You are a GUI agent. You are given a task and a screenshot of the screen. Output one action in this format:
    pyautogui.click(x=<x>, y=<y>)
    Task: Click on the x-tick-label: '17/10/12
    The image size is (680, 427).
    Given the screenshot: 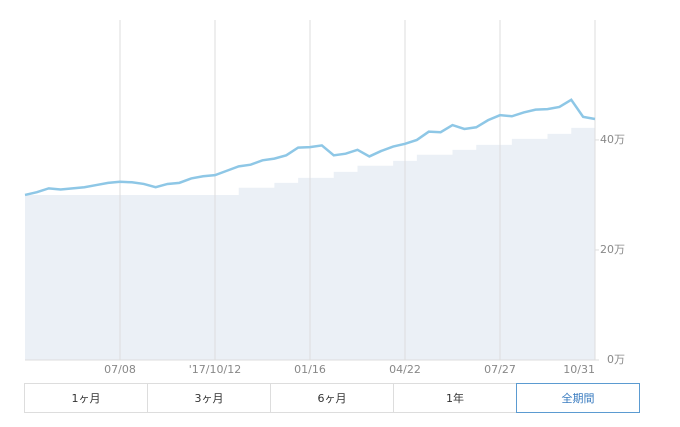 What is the action you would take?
    pyautogui.click(x=215, y=369)
    